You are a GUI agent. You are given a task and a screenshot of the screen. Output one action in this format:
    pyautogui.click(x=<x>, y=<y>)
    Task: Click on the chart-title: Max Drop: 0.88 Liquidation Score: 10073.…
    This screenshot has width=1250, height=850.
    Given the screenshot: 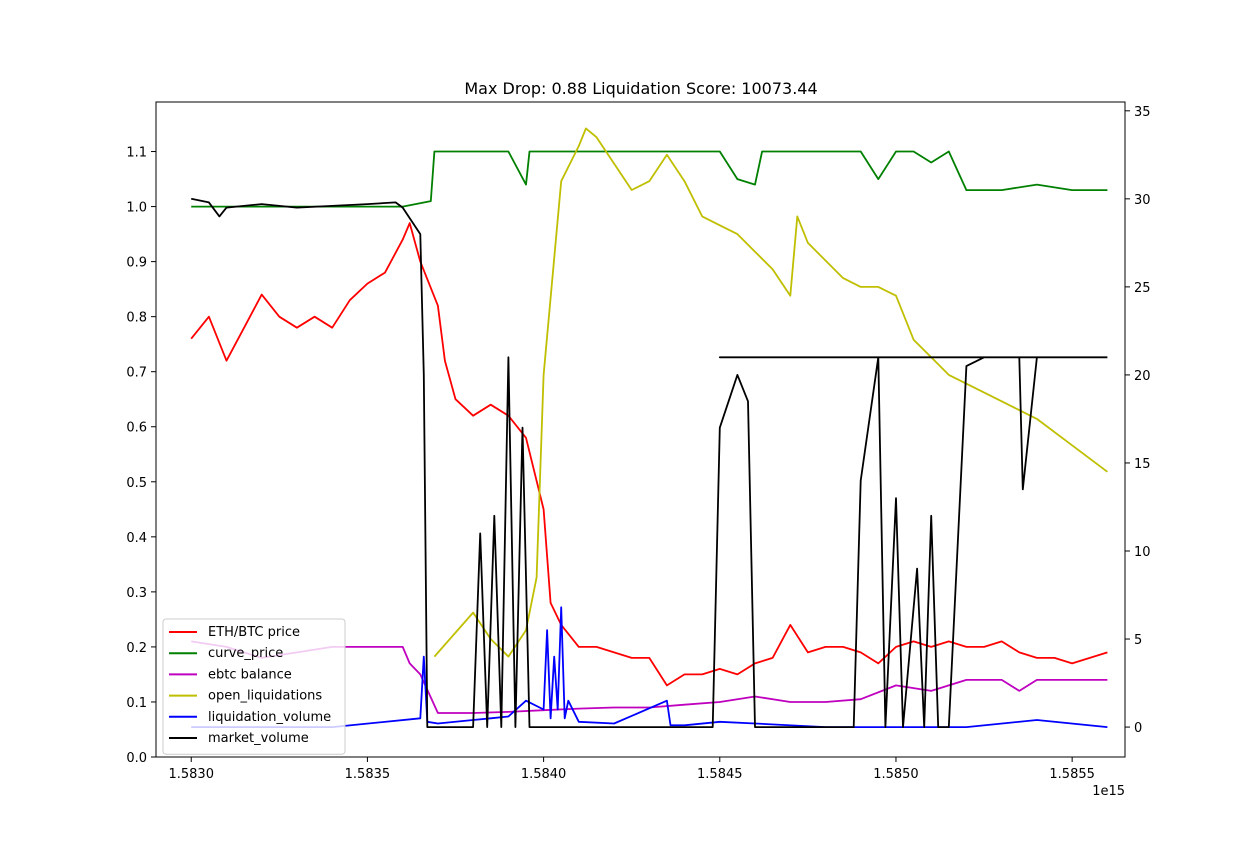 What is the action you would take?
    pyautogui.click(x=640, y=88)
    